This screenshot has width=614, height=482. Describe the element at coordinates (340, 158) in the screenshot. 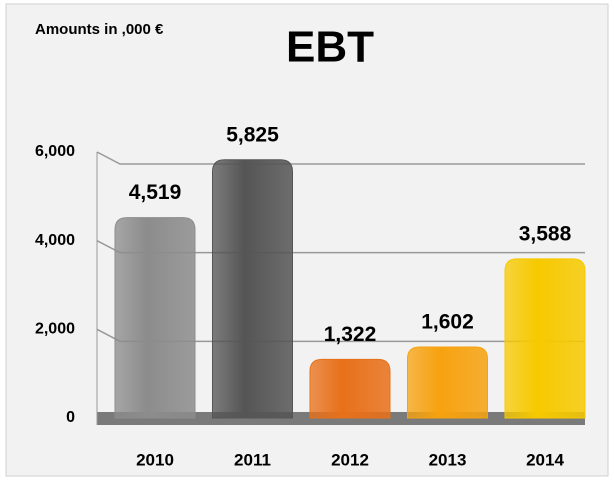

I see `grid-line` at that location.